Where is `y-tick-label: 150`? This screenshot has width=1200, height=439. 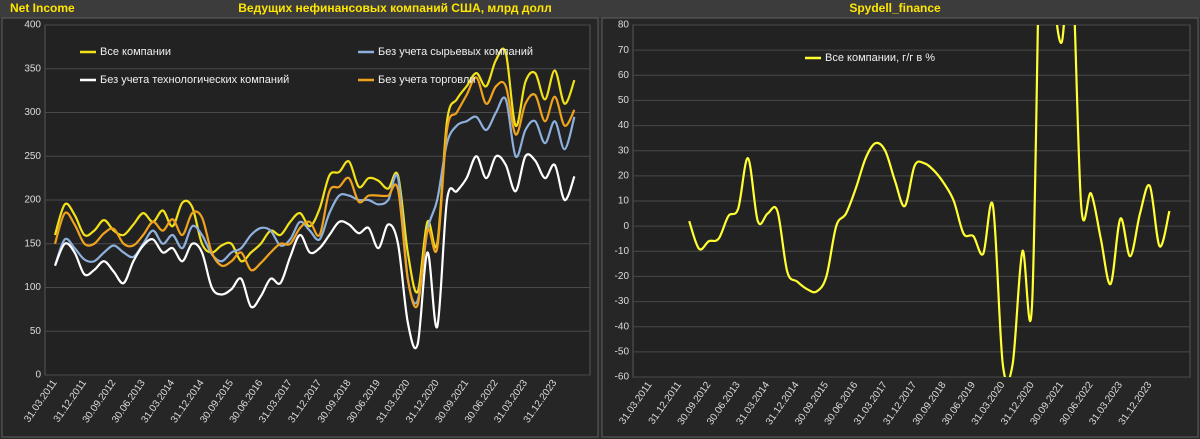
y-tick-label: 150 is located at coordinates (32, 243).